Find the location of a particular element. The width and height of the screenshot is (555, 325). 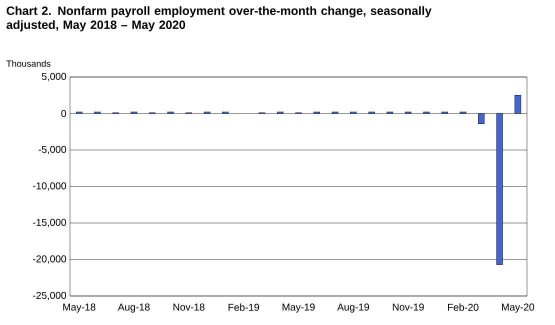

x-tick-label: Feb-20 is located at coordinates (463, 307).